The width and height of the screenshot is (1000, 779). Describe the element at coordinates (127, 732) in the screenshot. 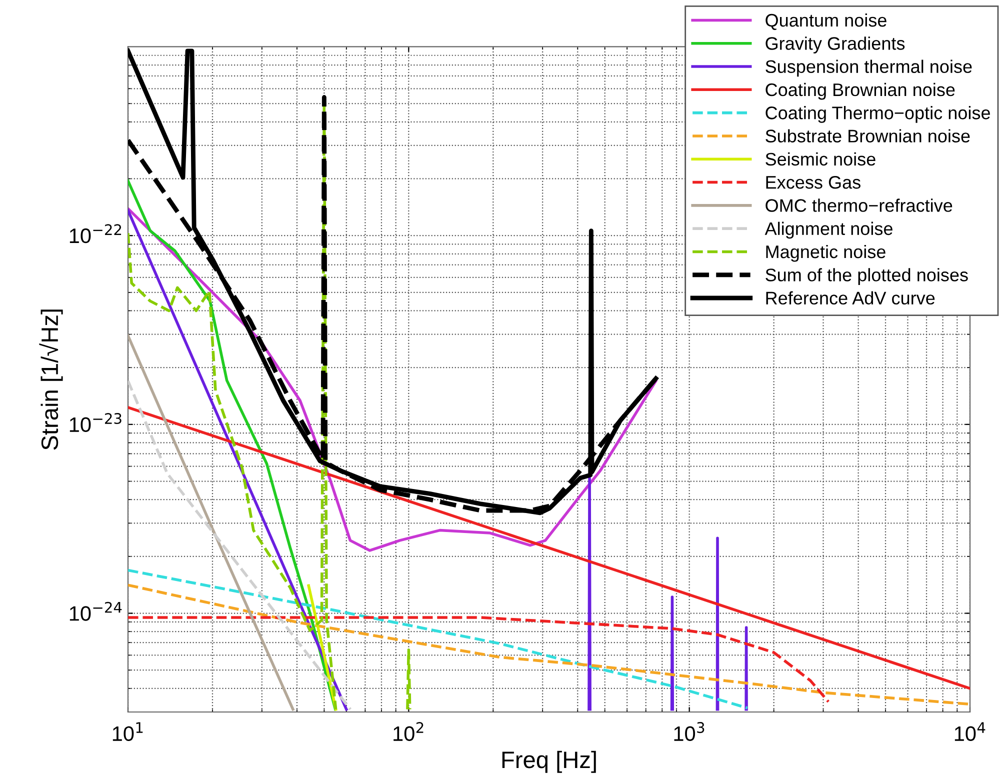

I see `x-tick-label: 10$^{1}$` at that location.